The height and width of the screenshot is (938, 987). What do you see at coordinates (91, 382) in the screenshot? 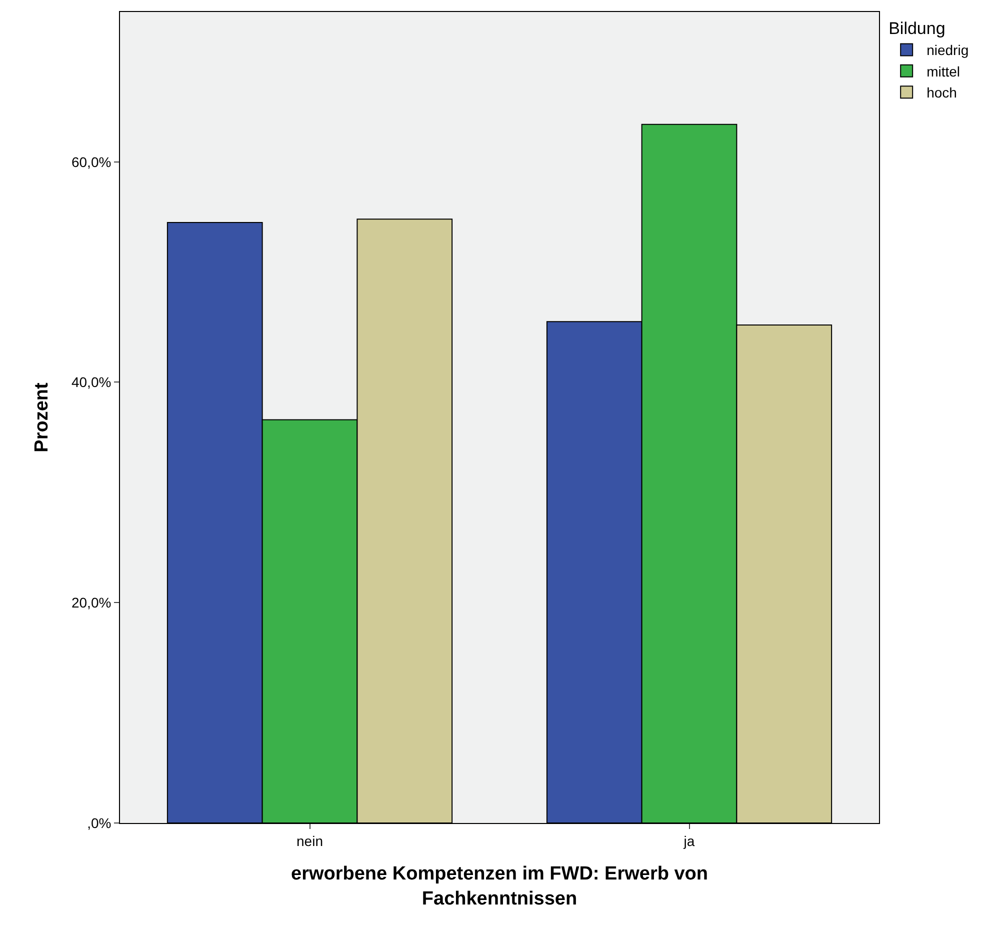
I see `y-tick-label: 40,0%` at bounding box center [91, 382].